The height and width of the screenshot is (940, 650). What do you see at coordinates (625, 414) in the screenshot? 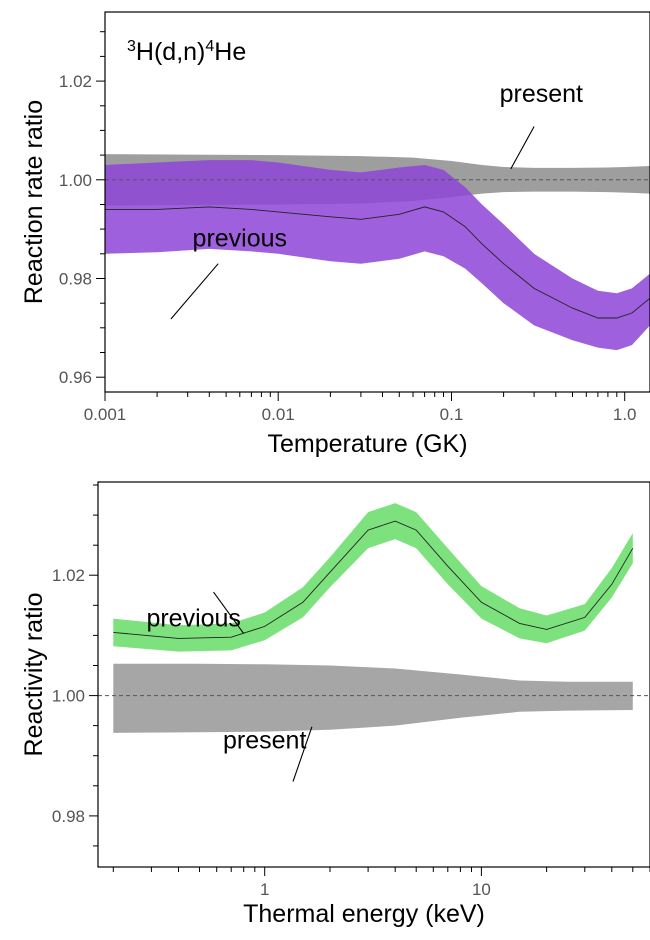
I see `x-tick-label: 1.0` at bounding box center [625, 414].